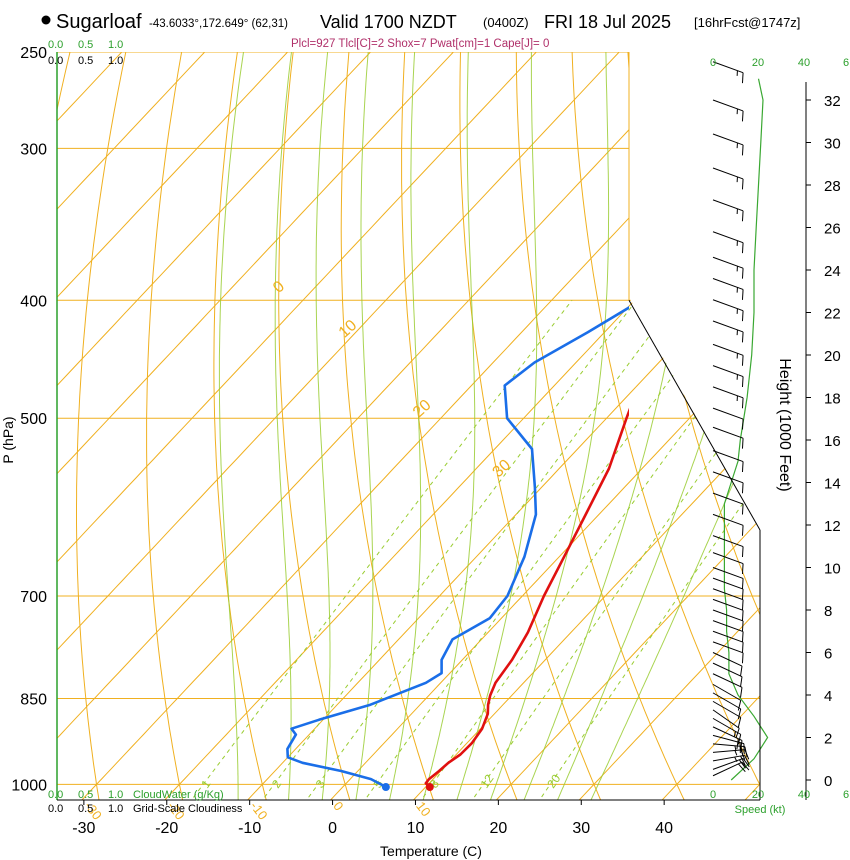  Describe the element at coordinates (832, 229) in the screenshot. I see `height-tick-26: 26` at that location.